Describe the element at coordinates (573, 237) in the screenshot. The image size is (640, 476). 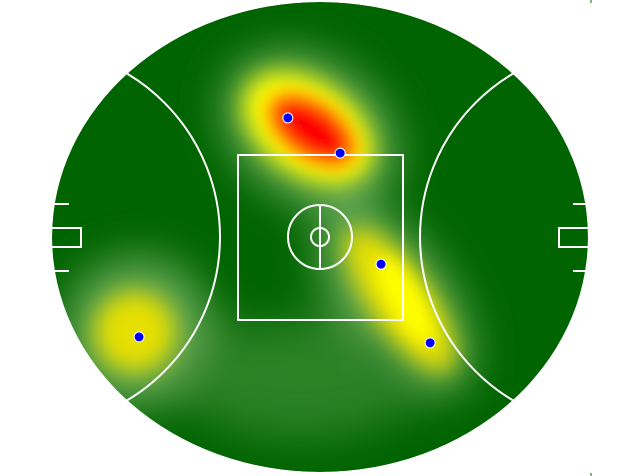
I see `right-goal-square` at that location.